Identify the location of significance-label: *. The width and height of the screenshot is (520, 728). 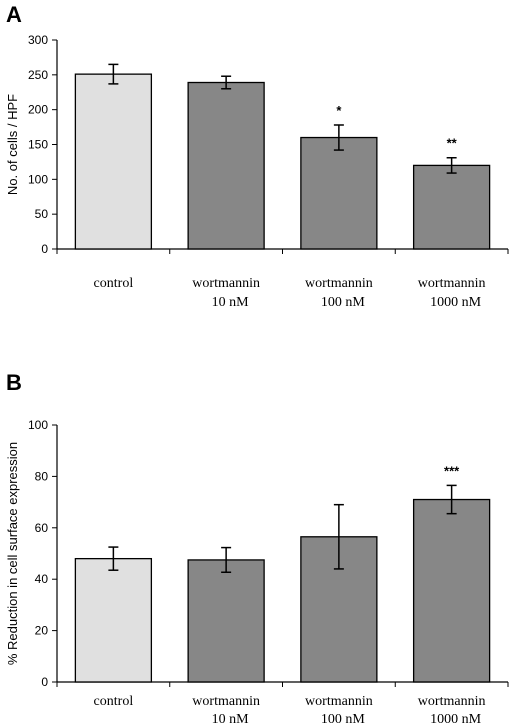
(339, 110).